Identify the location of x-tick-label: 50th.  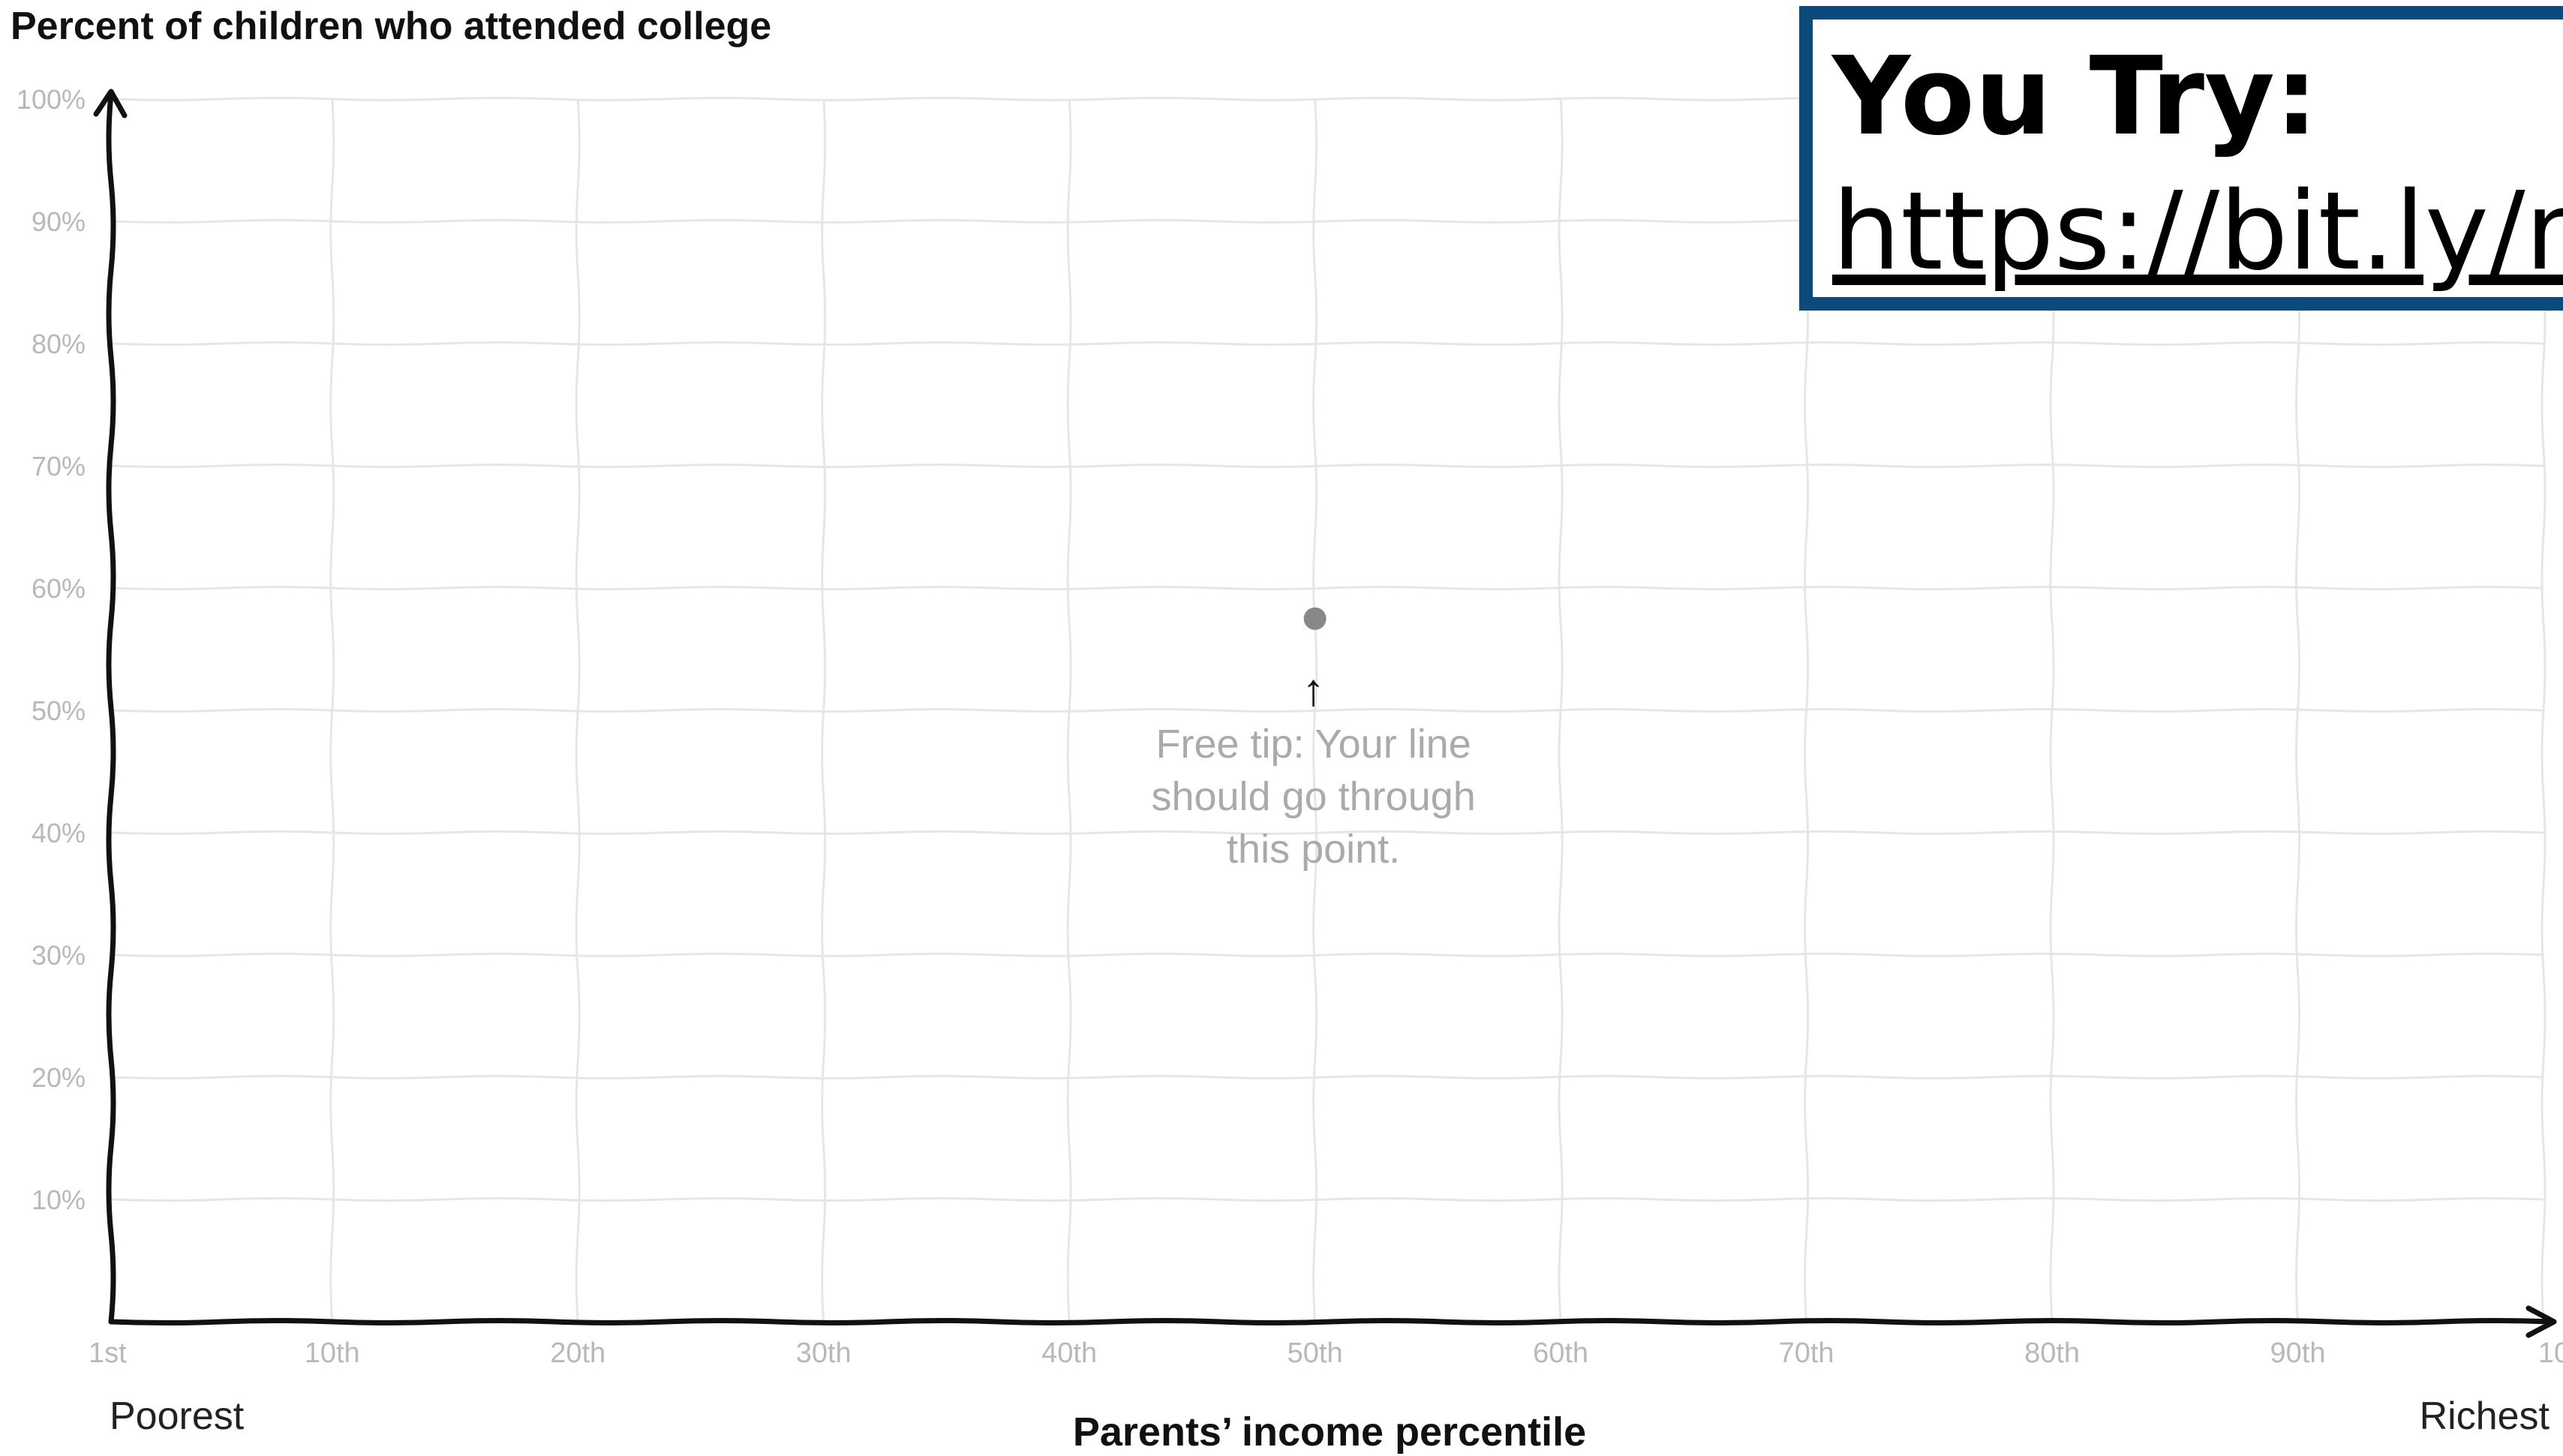
(1315, 1353).